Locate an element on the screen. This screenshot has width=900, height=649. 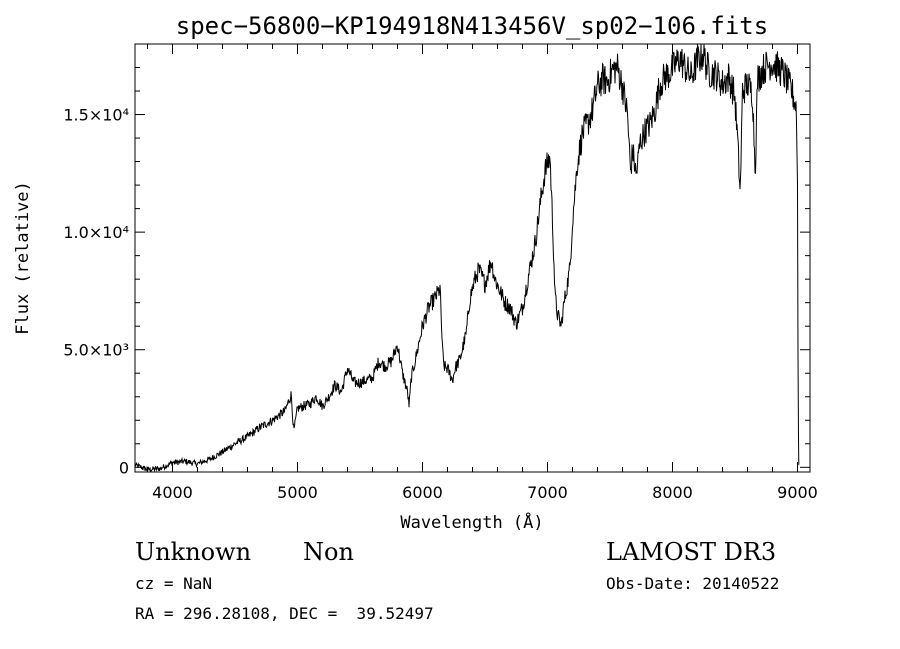
x-tick-label: 6000 is located at coordinates (422, 492).